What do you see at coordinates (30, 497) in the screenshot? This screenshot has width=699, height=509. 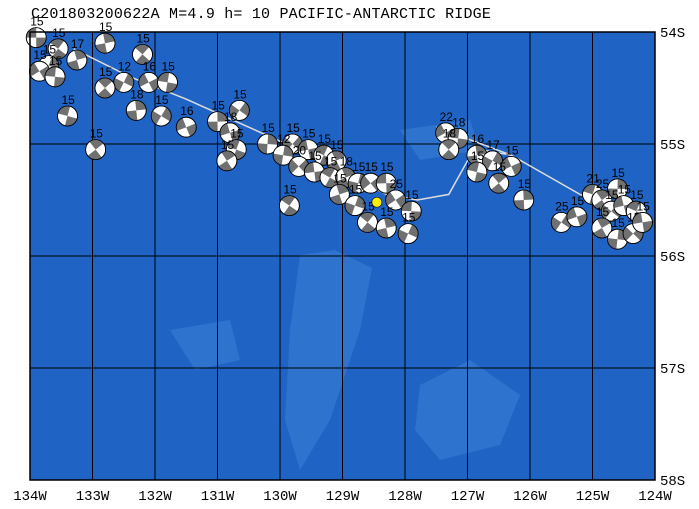 I see `longitude-label: 134W` at bounding box center [30, 497].